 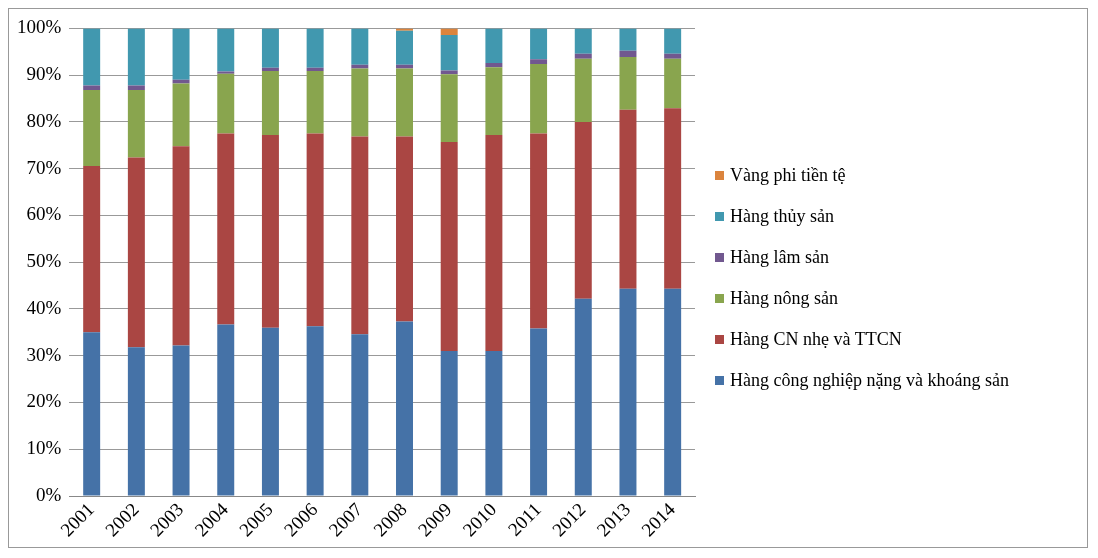 What do you see at coordinates (44, 167) in the screenshot?
I see `y-tick-label: 70%` at bounding box center [44, 167].